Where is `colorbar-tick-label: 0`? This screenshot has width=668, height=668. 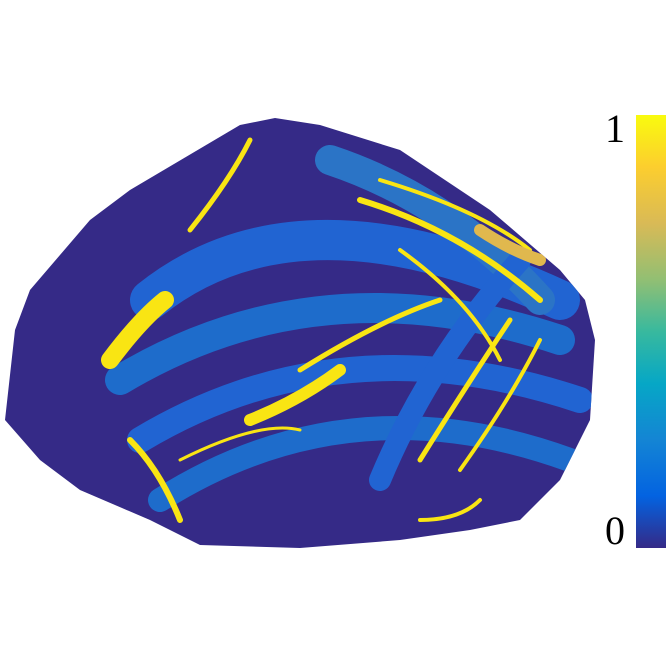 colorbar-tick-label: 0 is located at coordinates (615, 530).